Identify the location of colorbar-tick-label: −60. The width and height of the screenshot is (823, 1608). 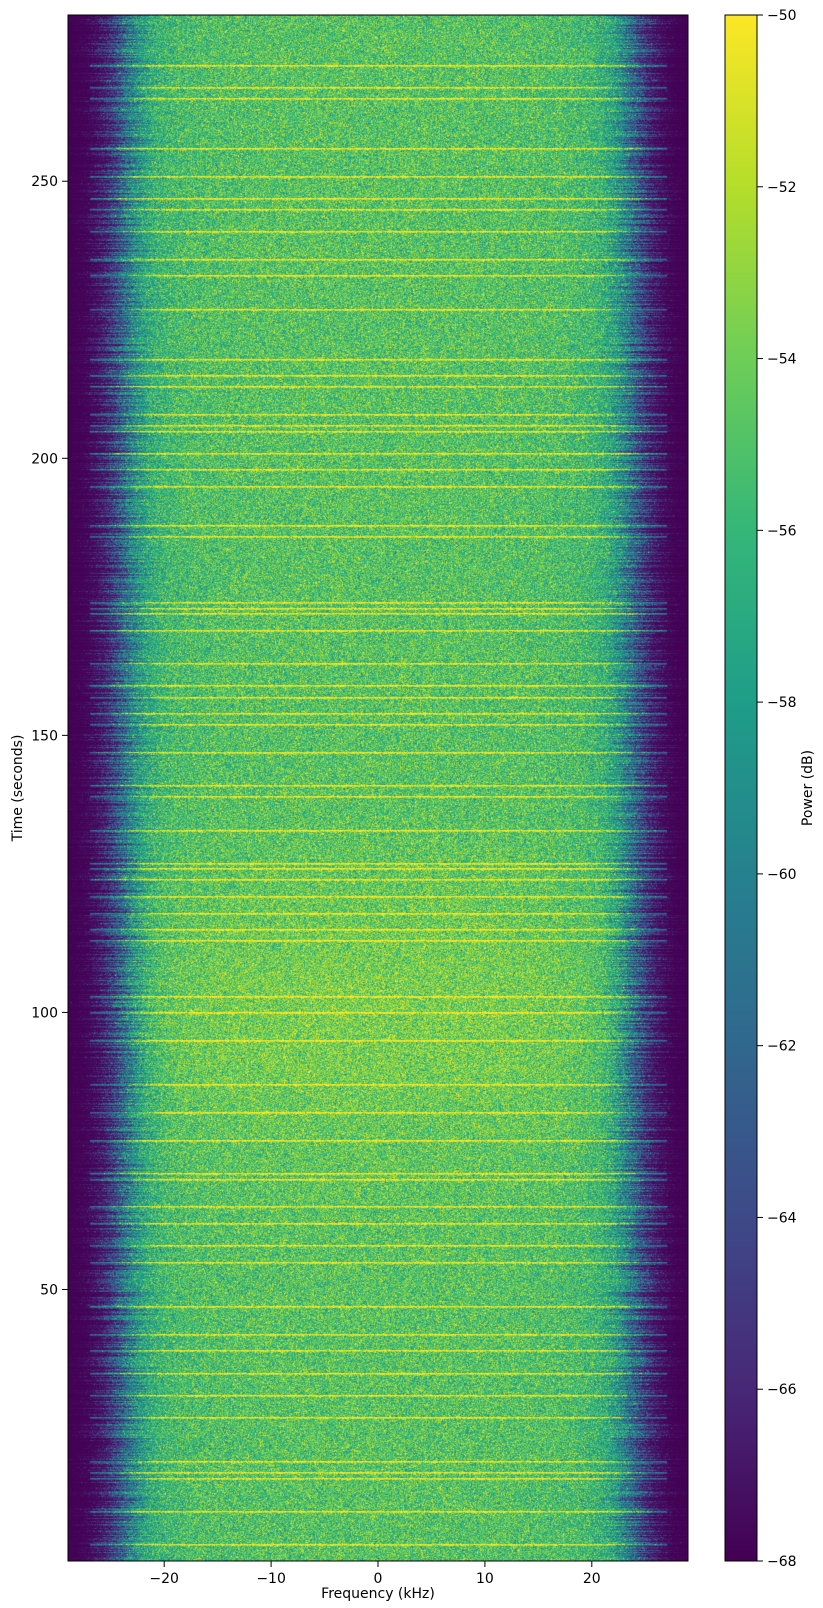
(782, 875).